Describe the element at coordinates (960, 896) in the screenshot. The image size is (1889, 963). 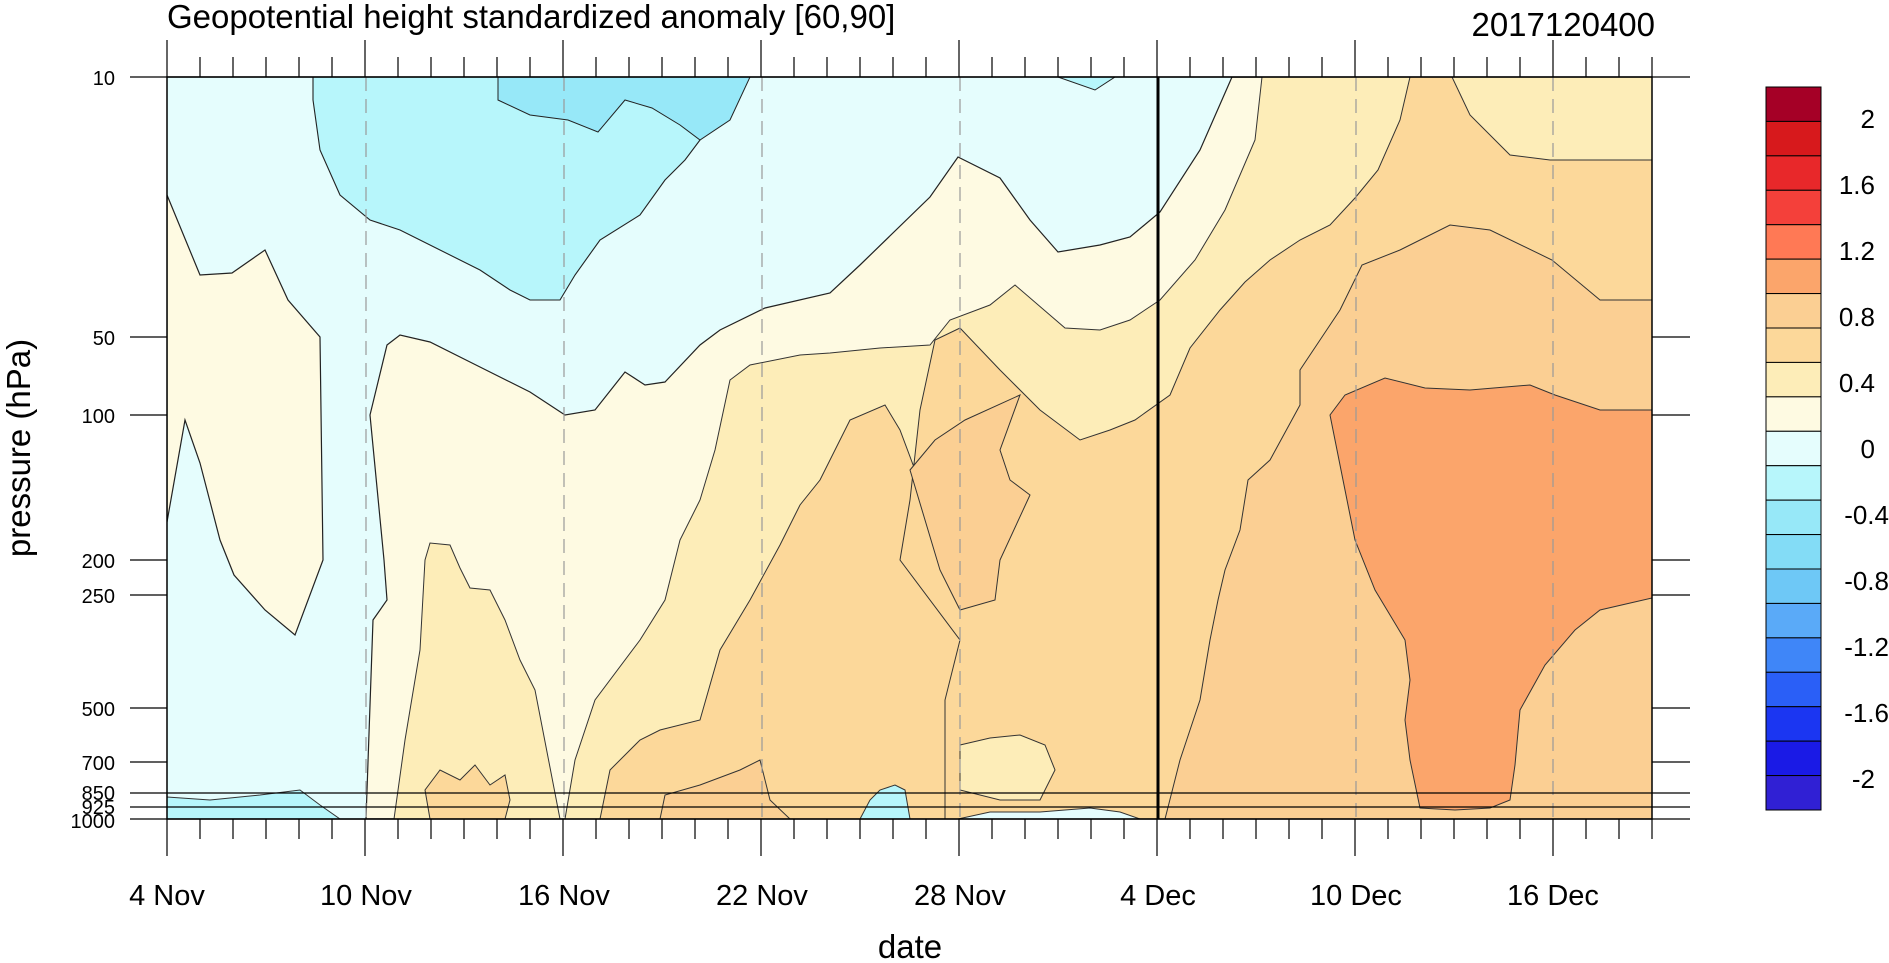
I see `x-tick-label: 28 Nov` at that location.